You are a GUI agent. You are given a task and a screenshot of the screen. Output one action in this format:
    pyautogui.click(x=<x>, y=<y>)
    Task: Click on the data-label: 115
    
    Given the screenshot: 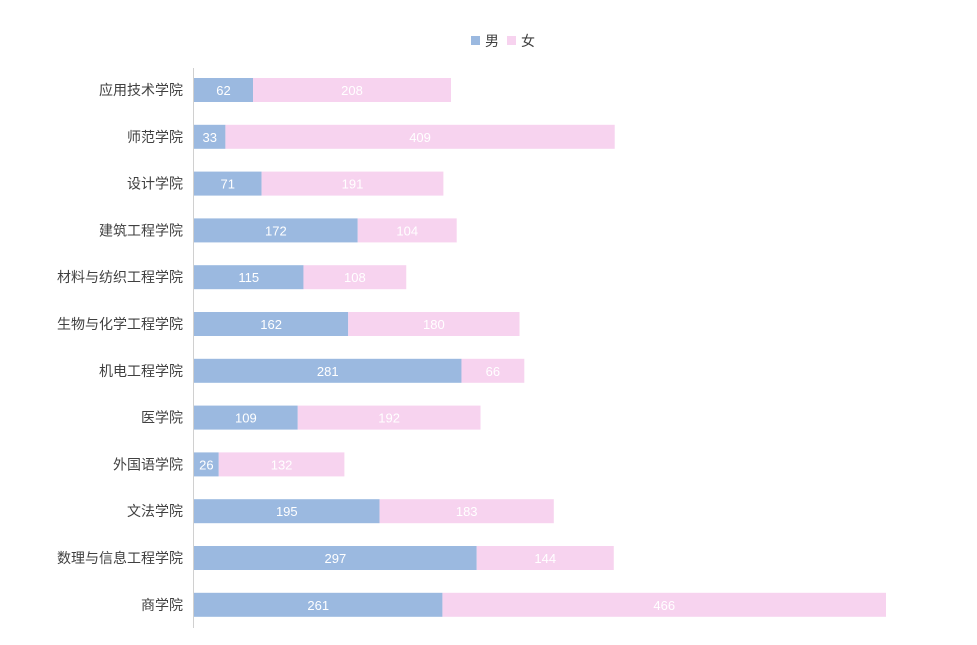 What is the action you would take?
    pyautogui.click(x=248, y=277)
    